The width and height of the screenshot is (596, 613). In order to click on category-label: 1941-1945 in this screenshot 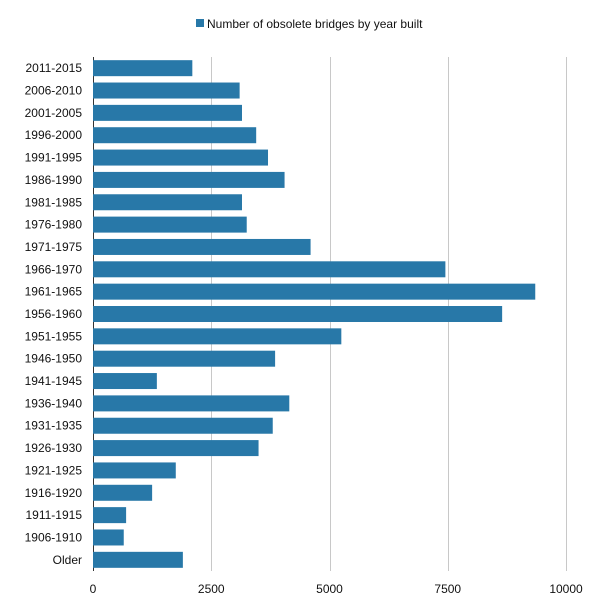, I will do `click(54, 381)`.